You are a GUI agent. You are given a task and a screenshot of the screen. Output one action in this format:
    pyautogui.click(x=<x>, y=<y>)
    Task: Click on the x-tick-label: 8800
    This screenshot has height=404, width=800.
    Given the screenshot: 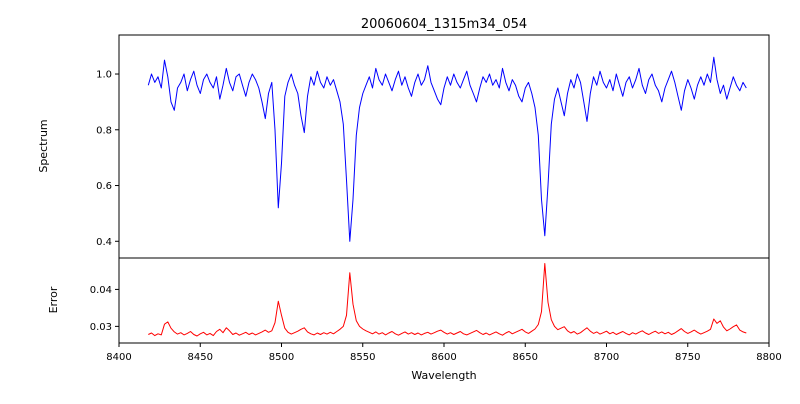 What is the action you would take?
    pyautogui.click(x=768, y=357)
    